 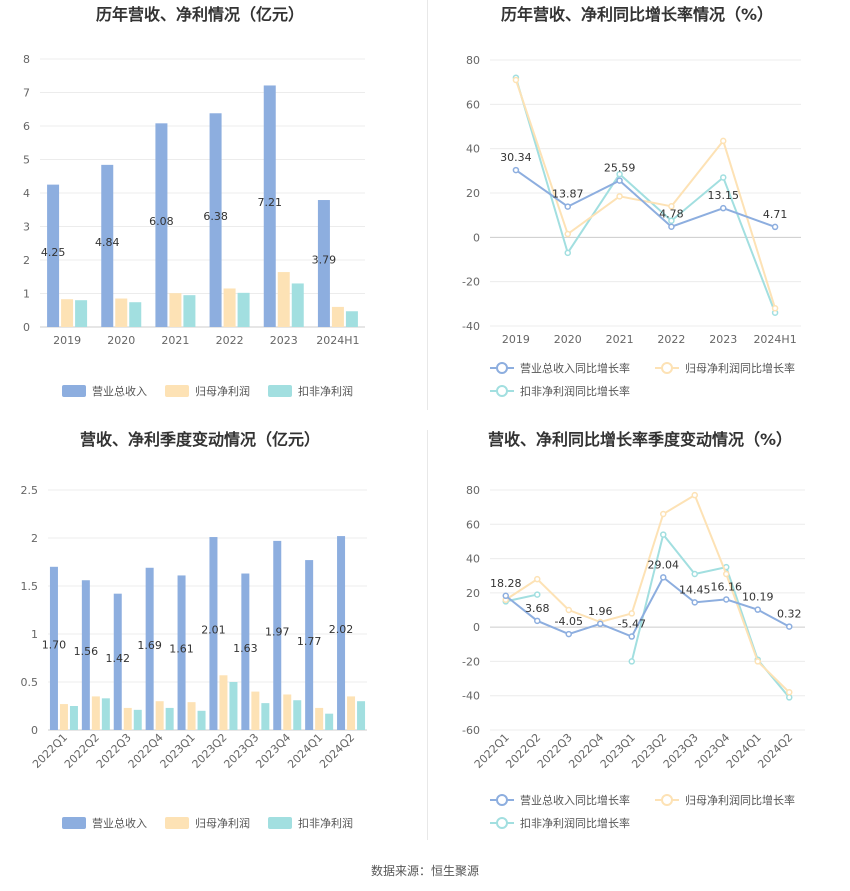 I want to click on y-tick-label: 2.5, so click(x=30, y=490).